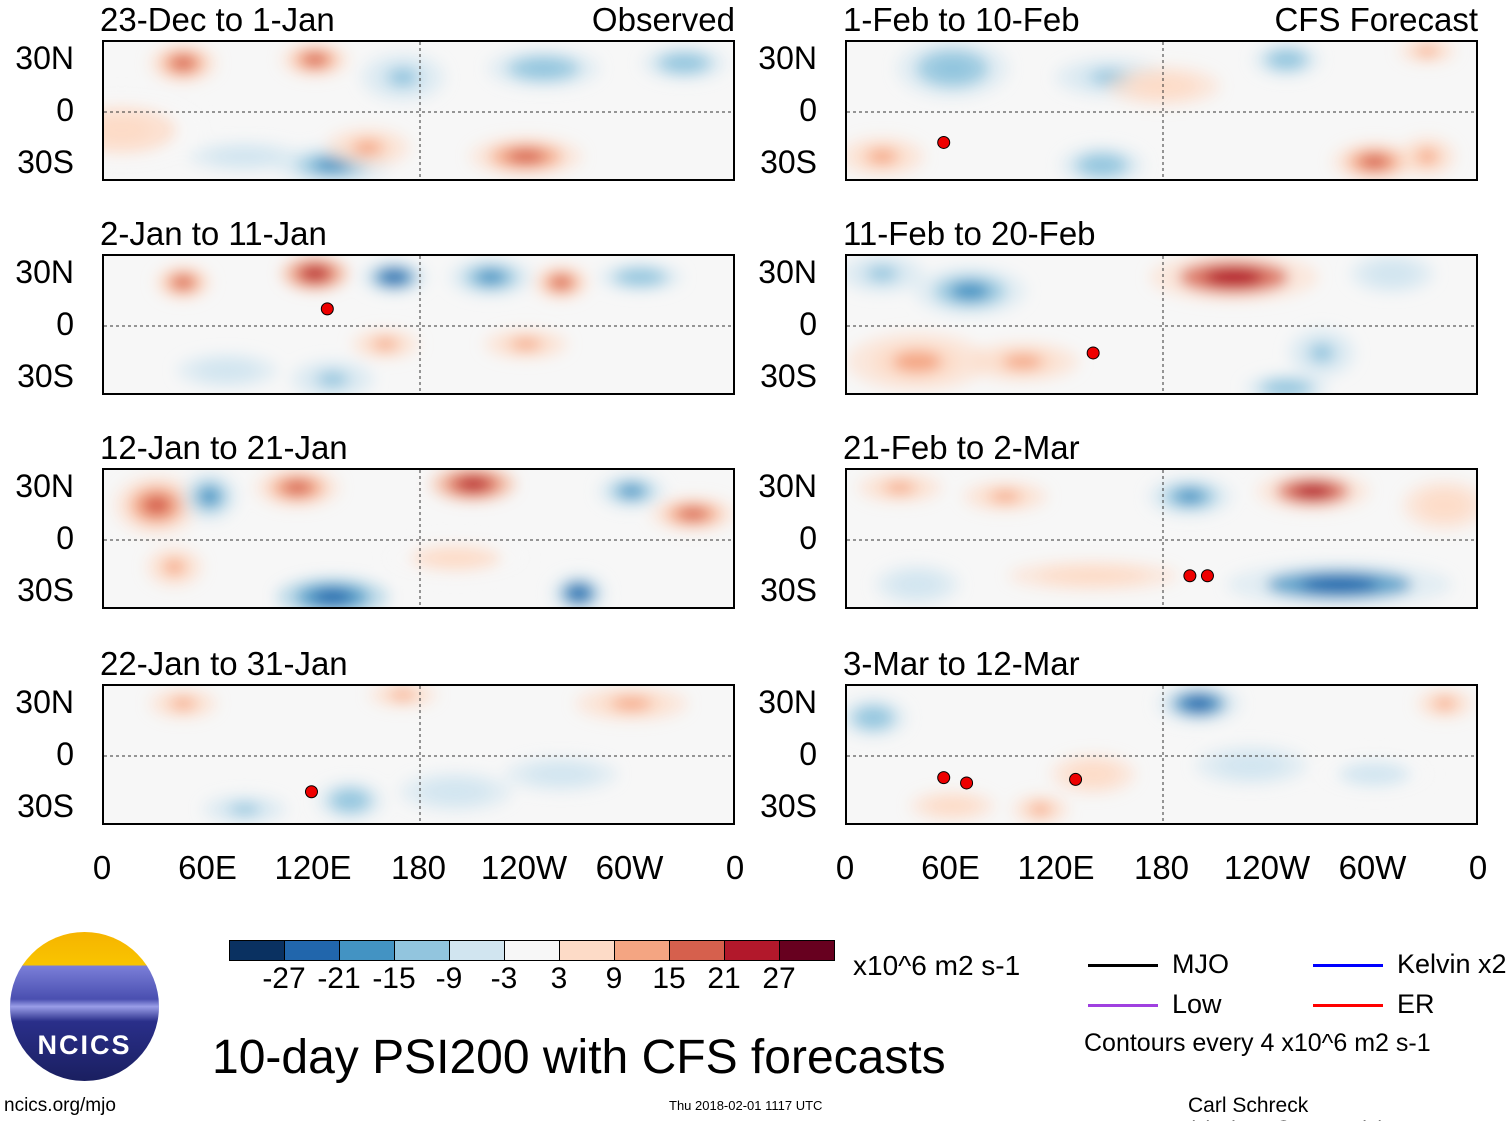 The image size is (1510, 1121). Describe the element at coordinates (1372, 867) in the screenshot. I see `x-tick-label: 60W` at that location.